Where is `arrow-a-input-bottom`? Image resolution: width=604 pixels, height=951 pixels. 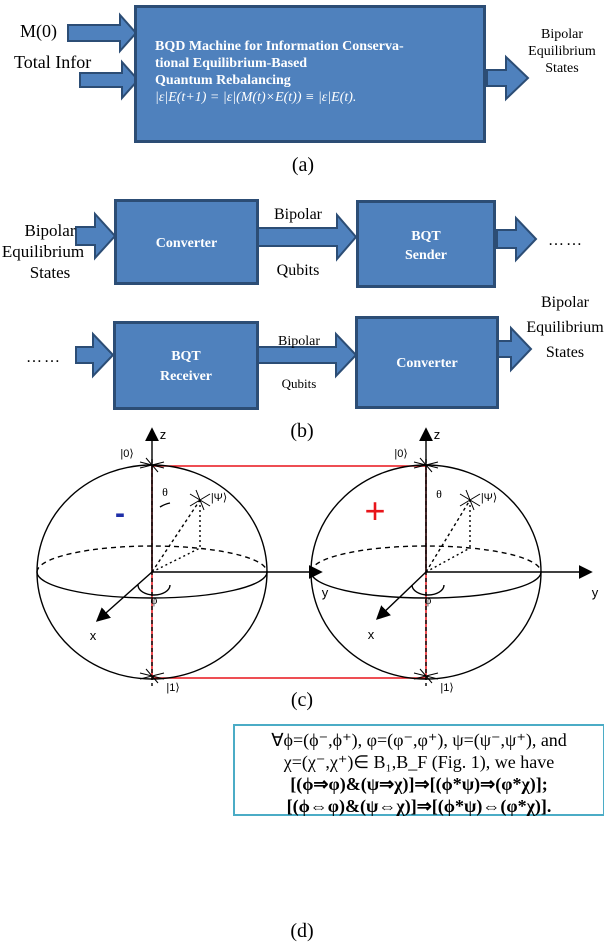 arrow-a-input-bottom is located at coordinates (109, 80).